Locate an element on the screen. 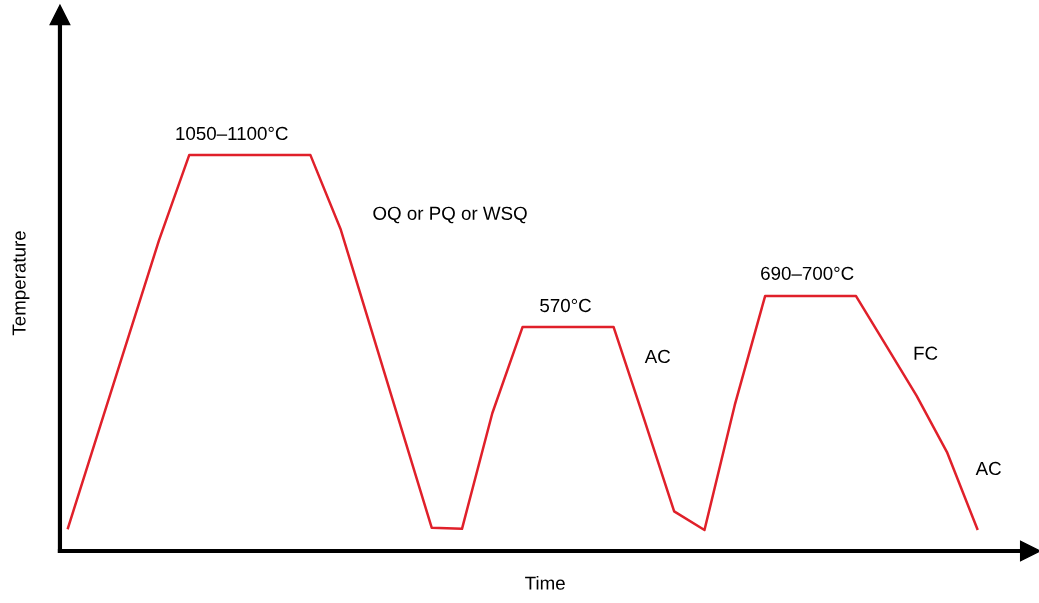  annotation: 690–700°C is located at coordinates (807, 273).